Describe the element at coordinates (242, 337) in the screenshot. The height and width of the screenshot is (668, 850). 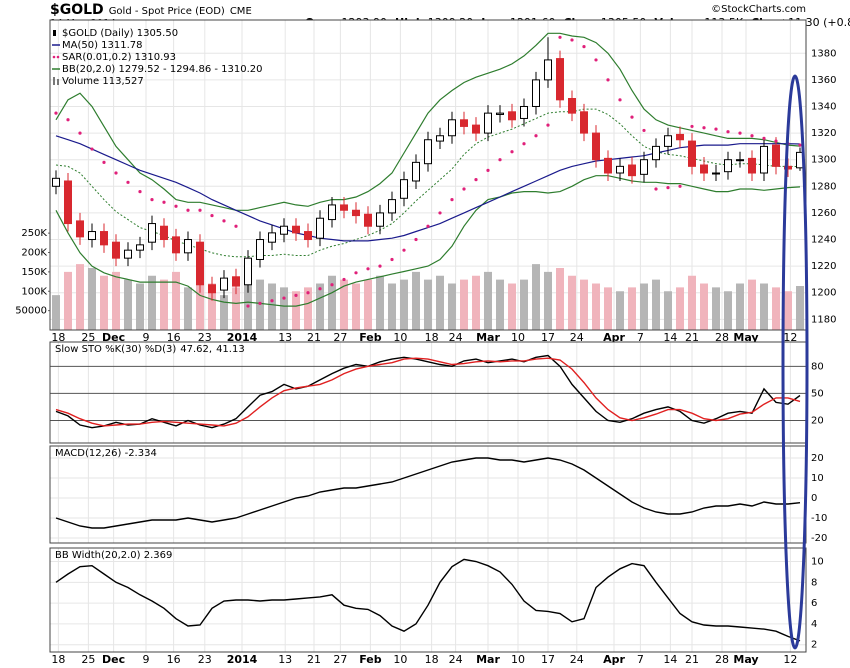
I see `x-tick-label: 2014` at that location.